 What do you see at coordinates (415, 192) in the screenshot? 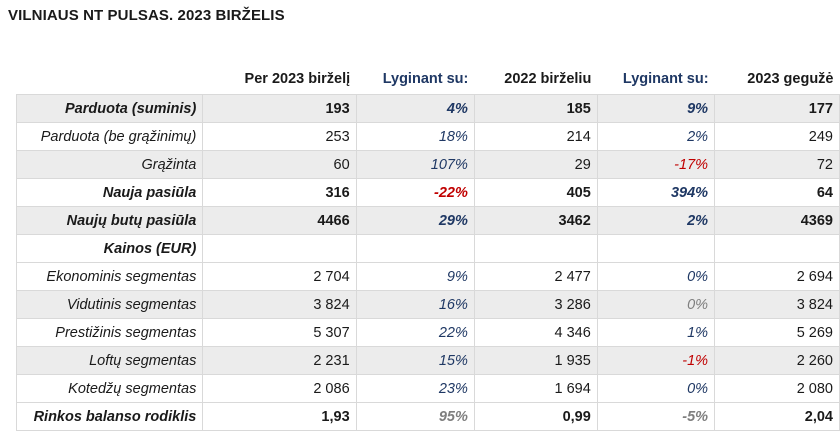
I see `cell-compare-1: -22%` at bounding box center [415, 192].